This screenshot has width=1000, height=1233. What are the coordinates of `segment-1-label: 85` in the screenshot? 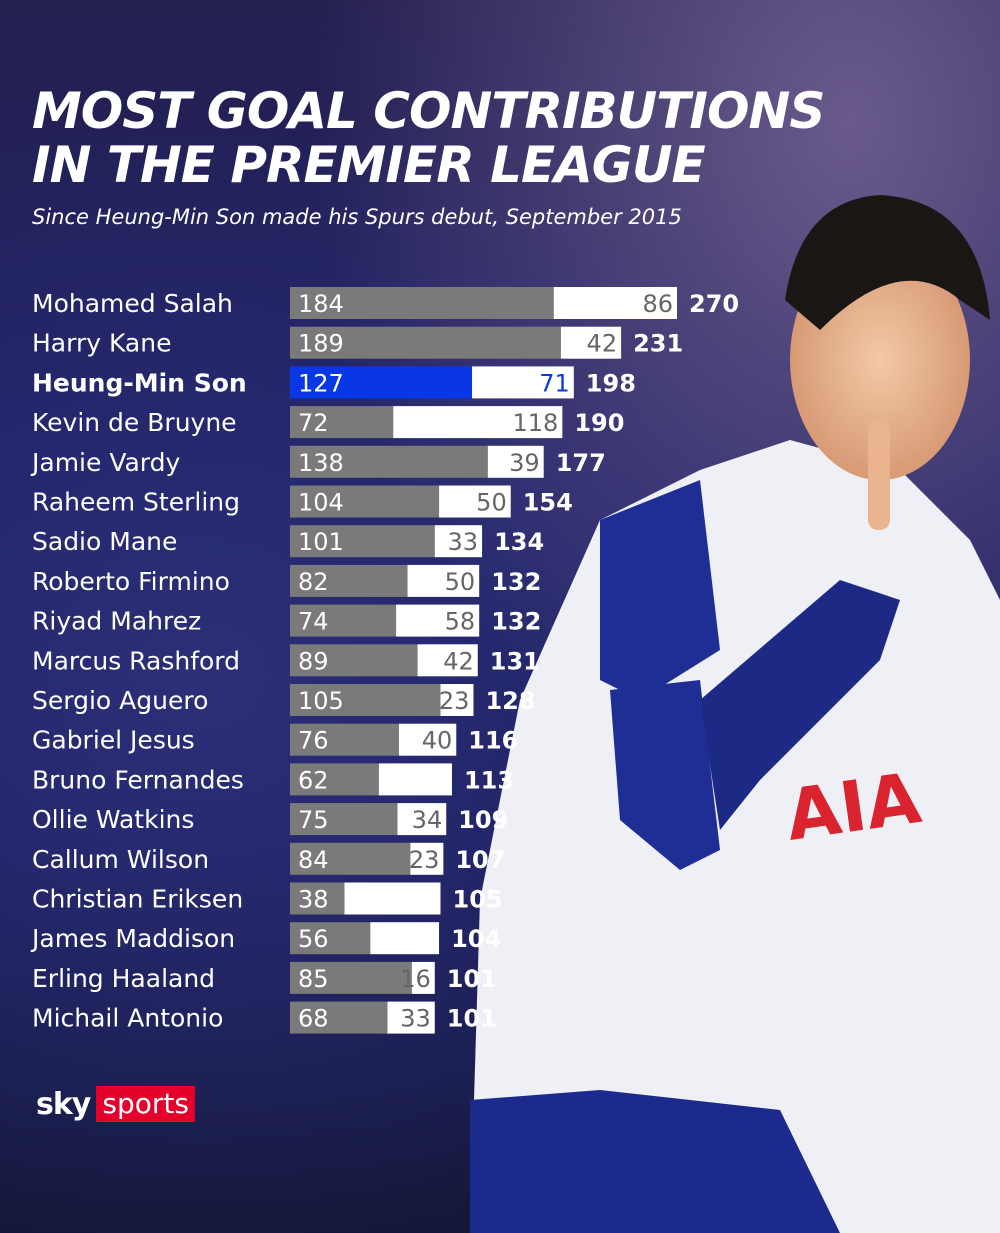 It's located at (313, 979).